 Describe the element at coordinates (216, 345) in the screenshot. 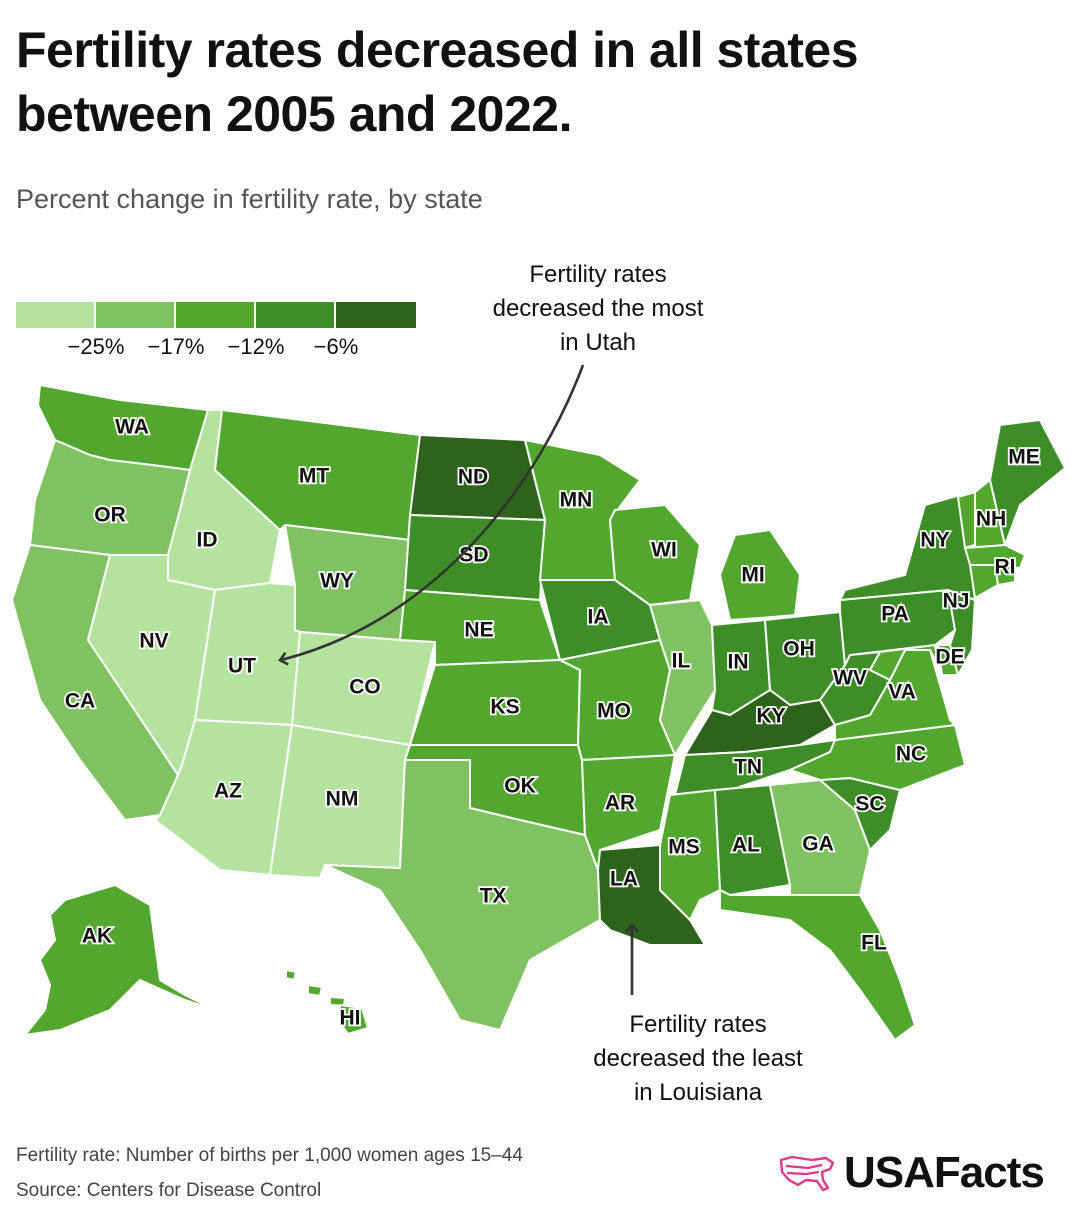

I see `legend-labels: −25% −17% −12% −6%` at that location.